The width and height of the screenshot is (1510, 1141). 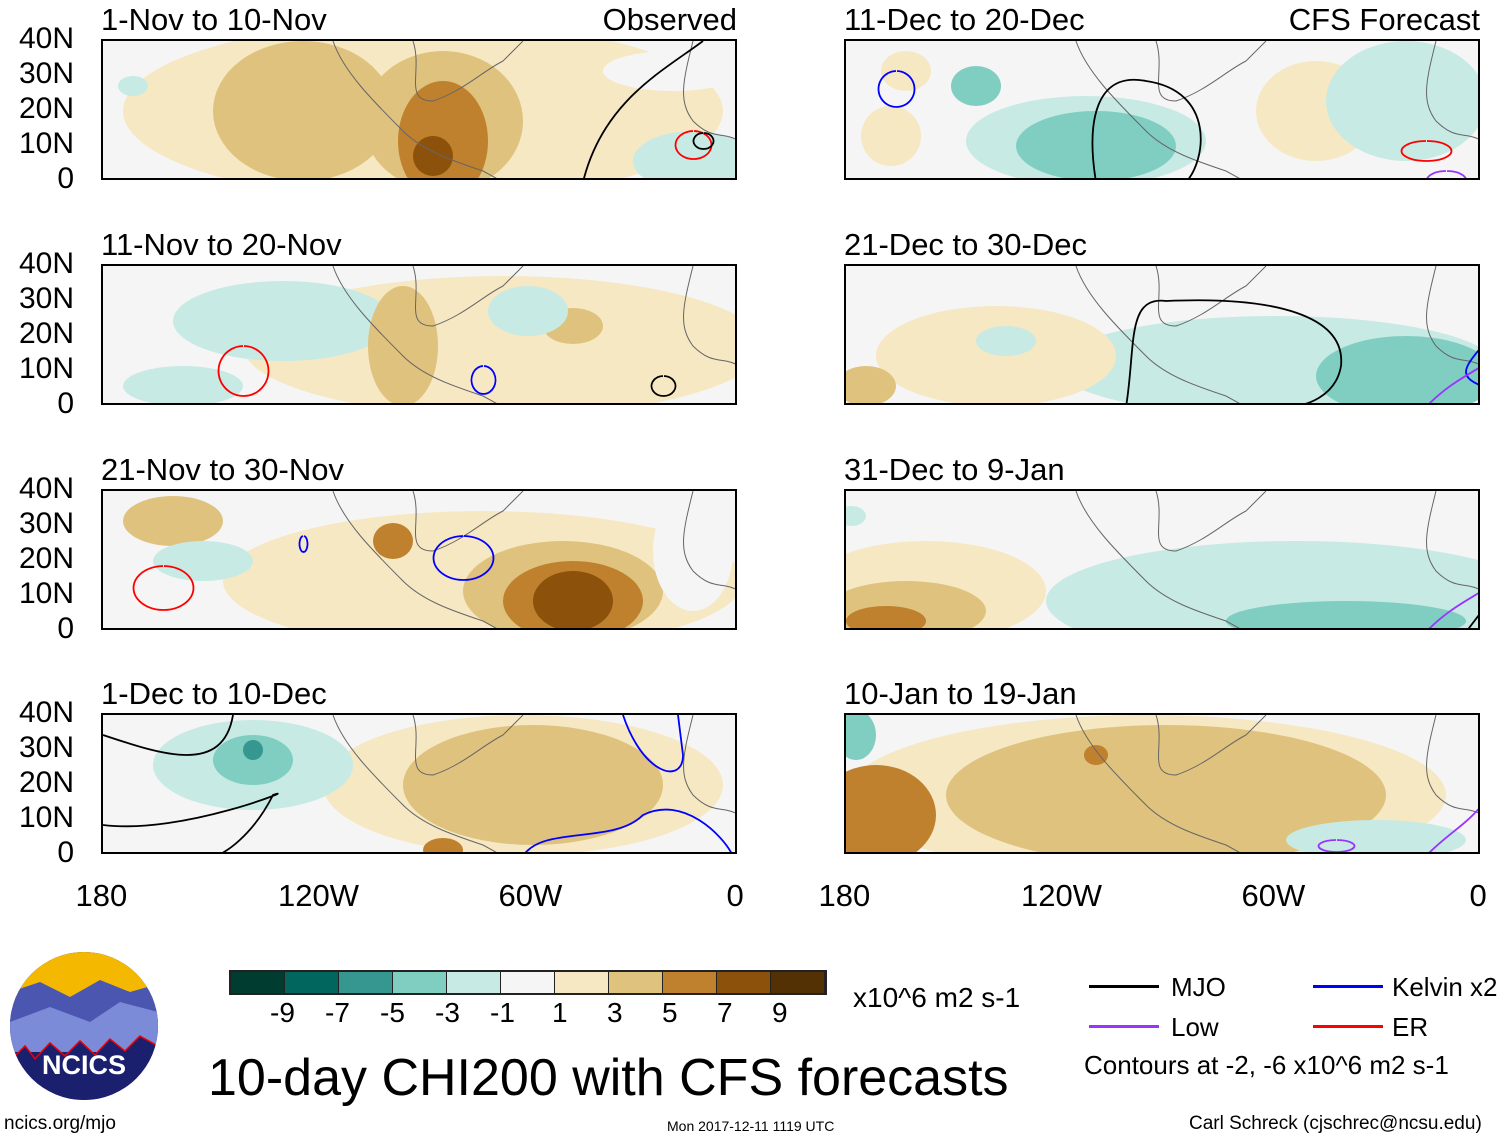 What do you see at coordinates (780, 1012) in the screenshot?
I see `colorbar-label: 9` at bounding box center [780, 1012].